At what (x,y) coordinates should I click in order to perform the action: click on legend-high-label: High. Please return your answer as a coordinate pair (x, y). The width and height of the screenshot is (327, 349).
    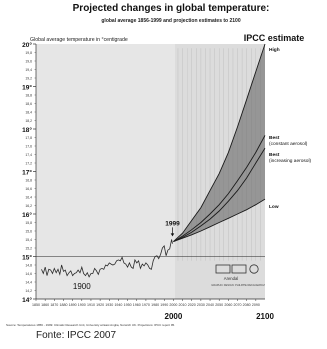
    Looking at the image, I should click on (274, 50).